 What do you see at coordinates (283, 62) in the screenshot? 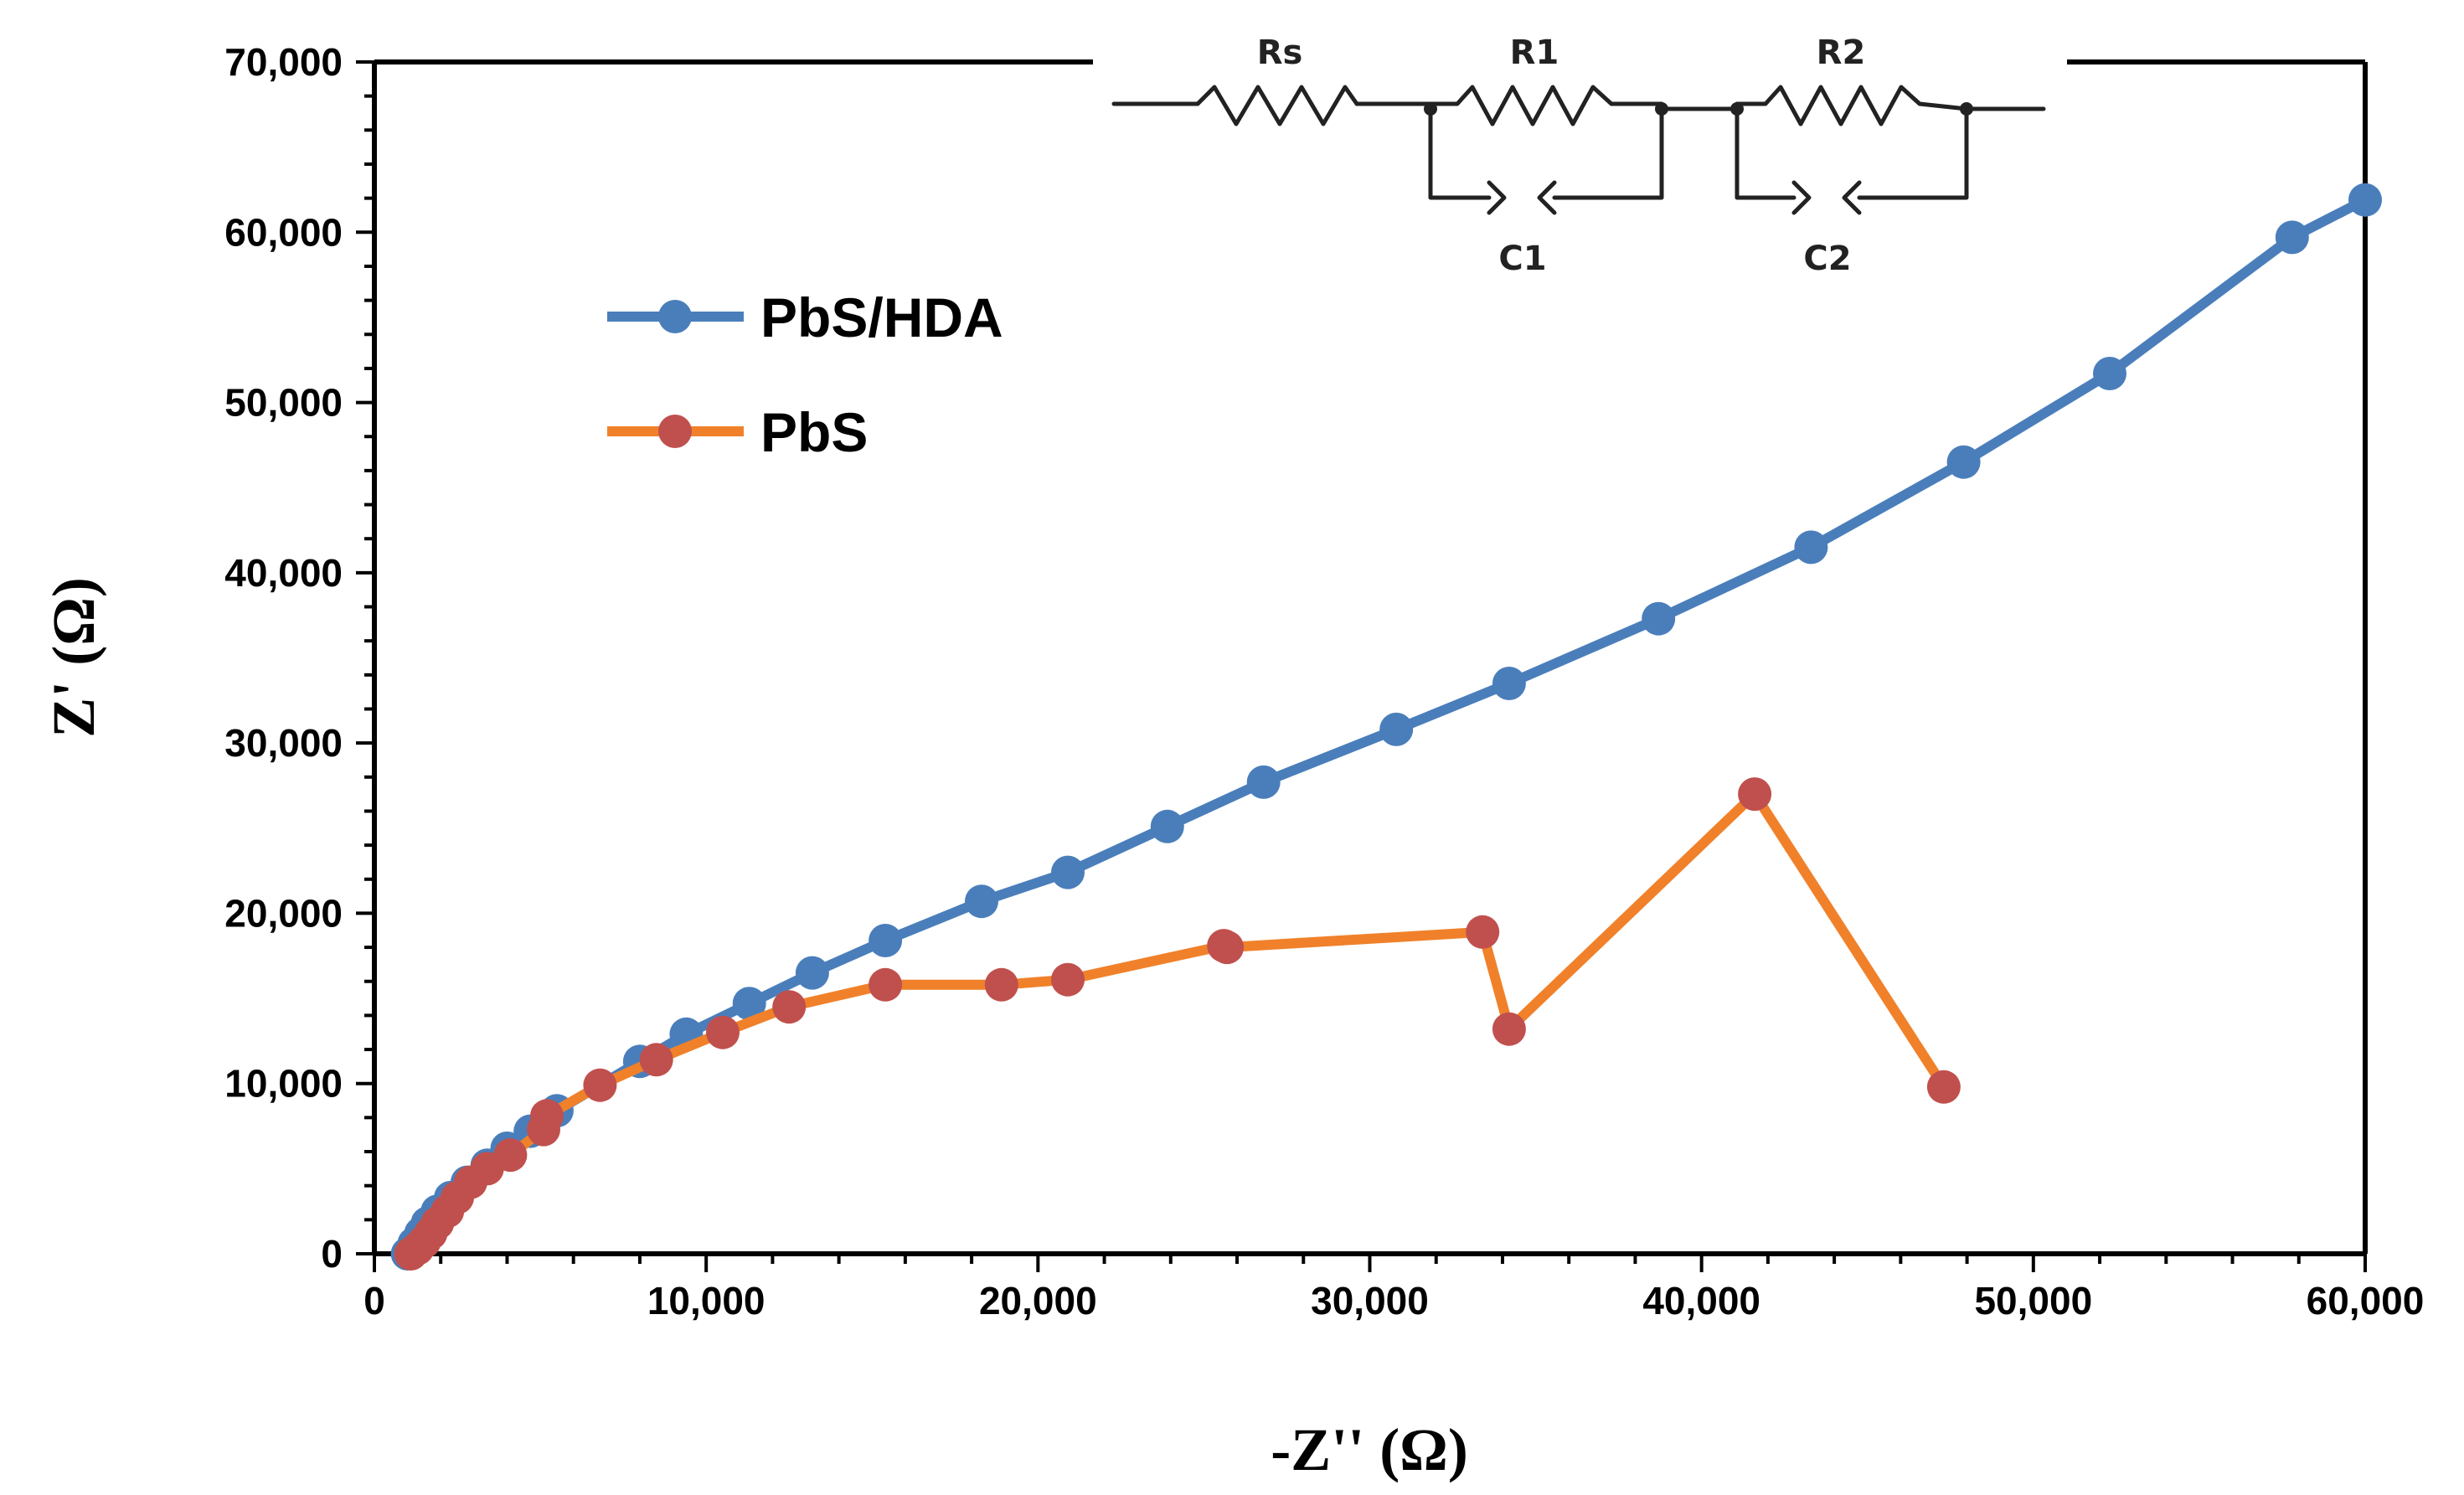
I see `y-tick-label: 70,000` at bounding box center [283, 62].